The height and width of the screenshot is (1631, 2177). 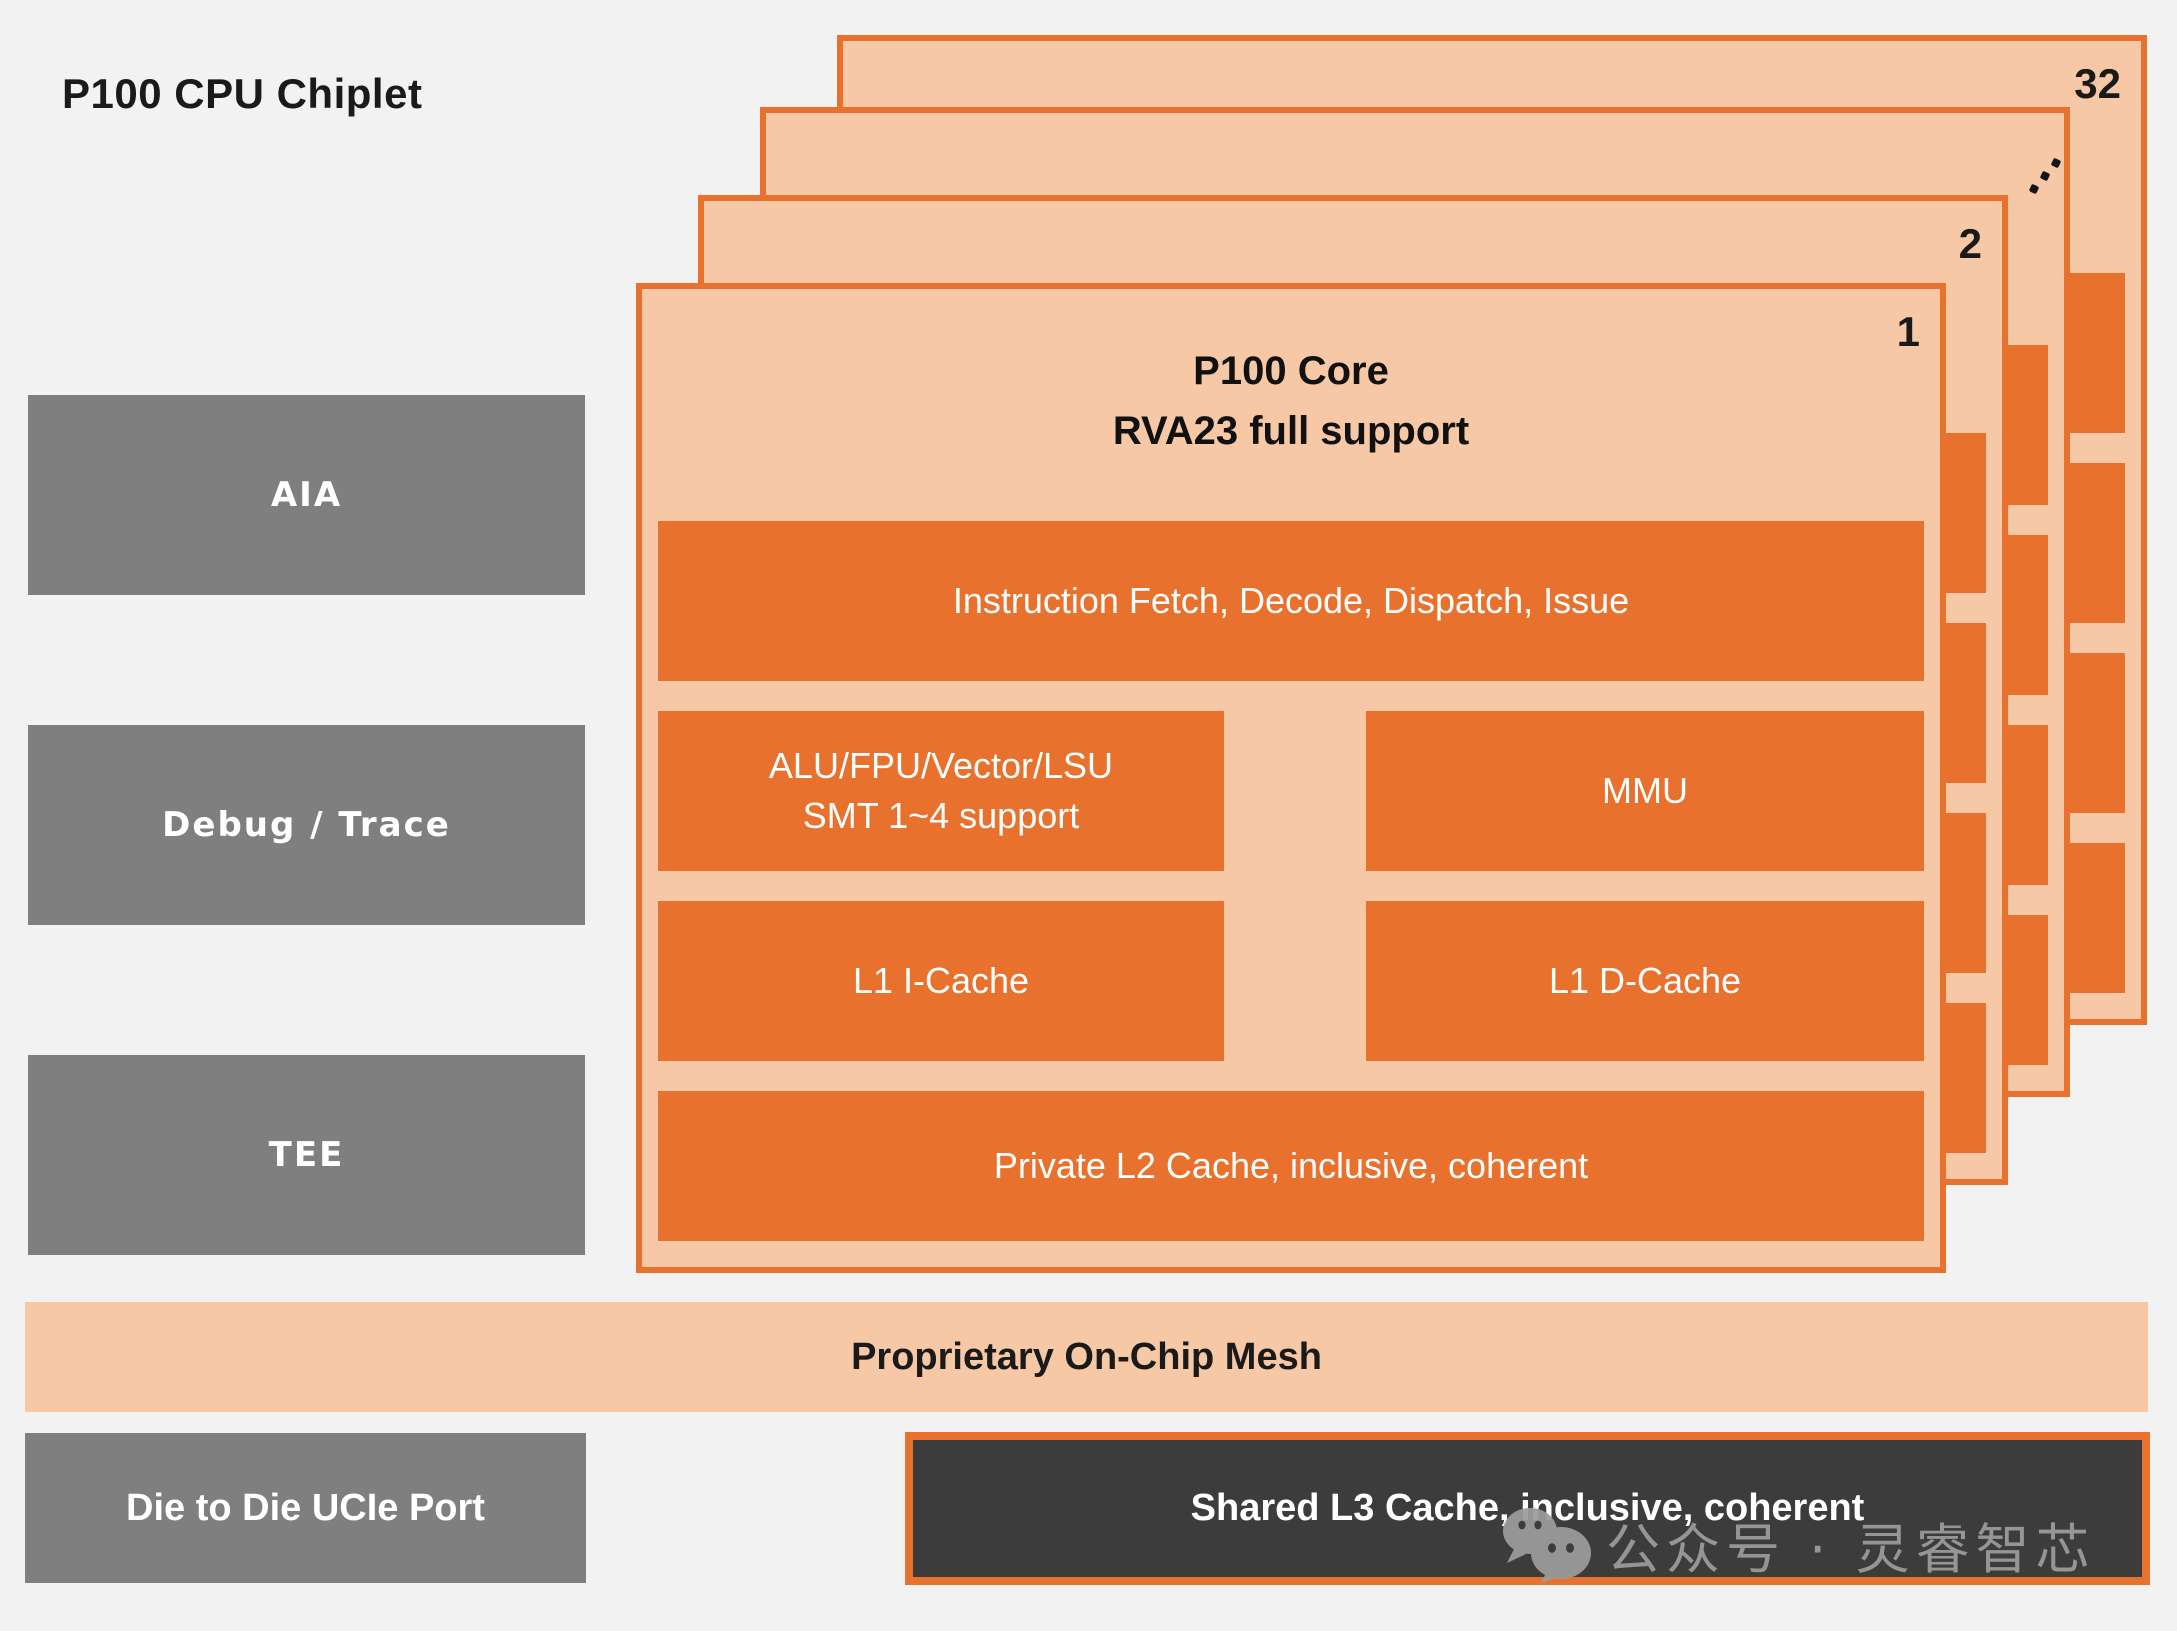 I want to click on watermark-text: 公众号 · 灵睿智芯, so click(x=1851, y=1549).